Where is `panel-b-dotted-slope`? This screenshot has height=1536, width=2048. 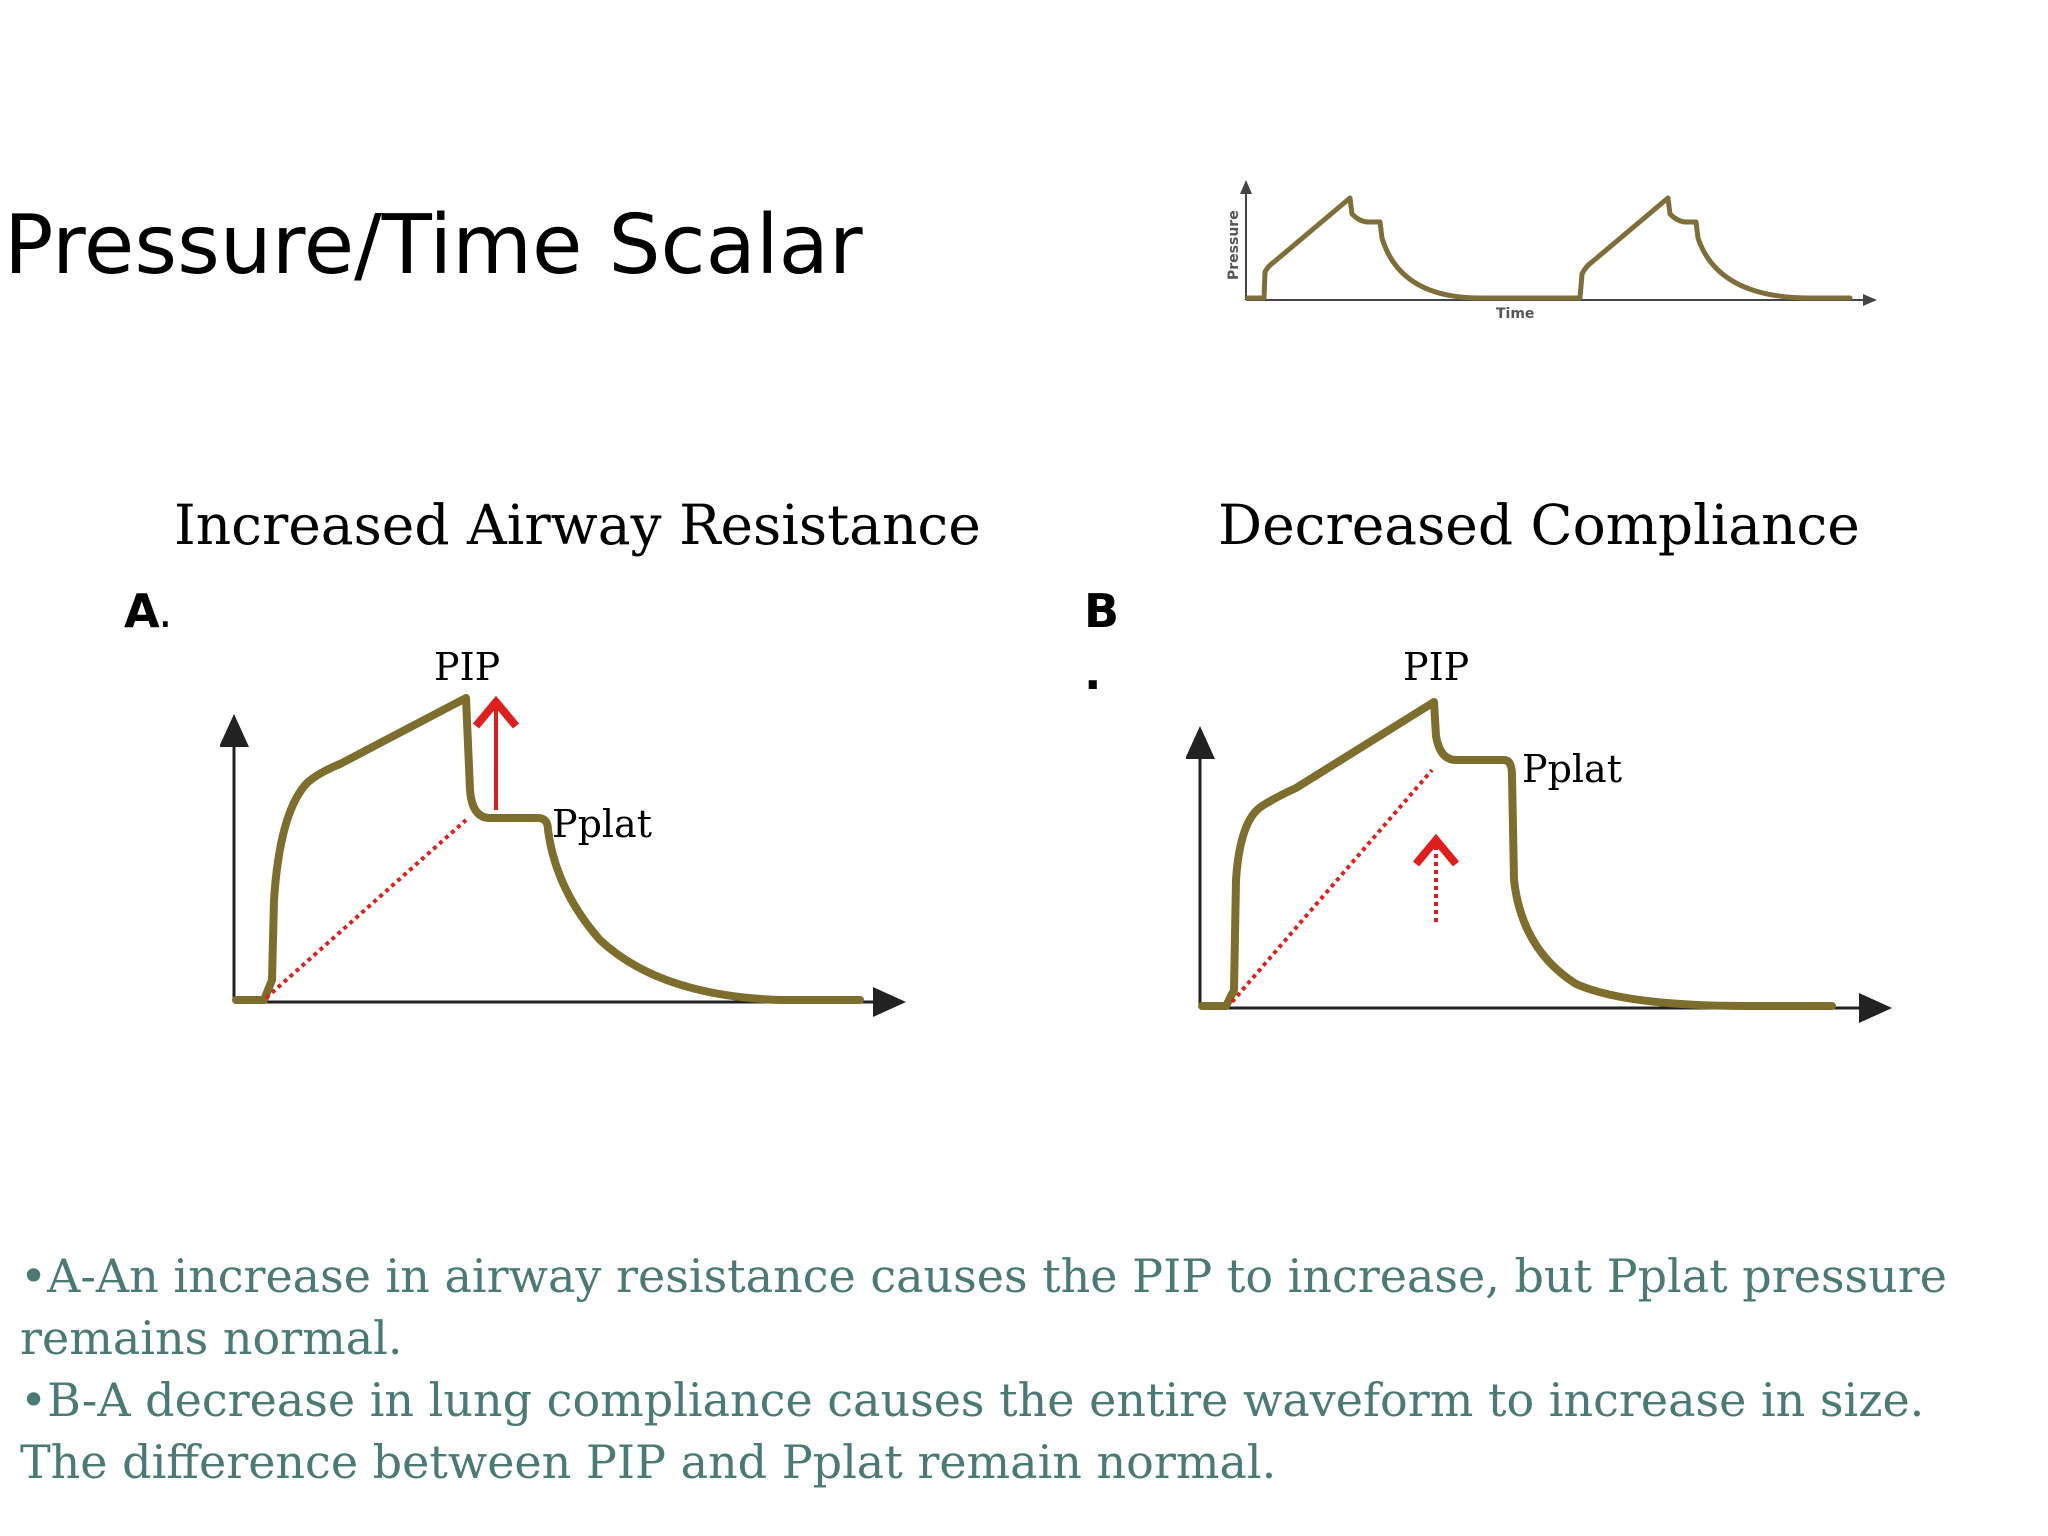 panel-b-dotted-slope is located at coordinates (1332, 886).